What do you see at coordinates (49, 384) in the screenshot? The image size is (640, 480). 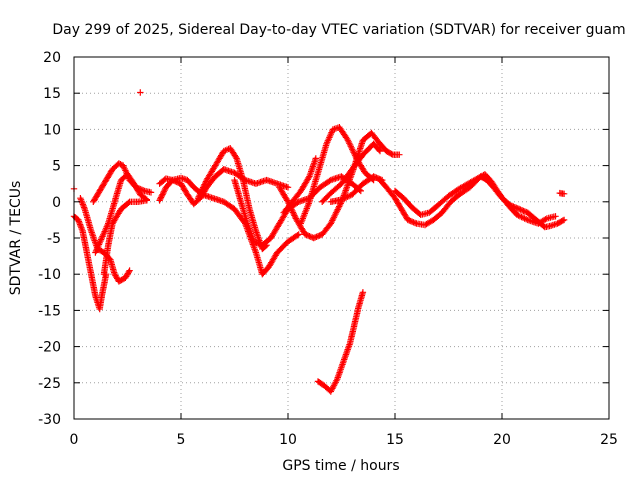 I see `y-tick-label: -25` at bounding box center [49, 384].